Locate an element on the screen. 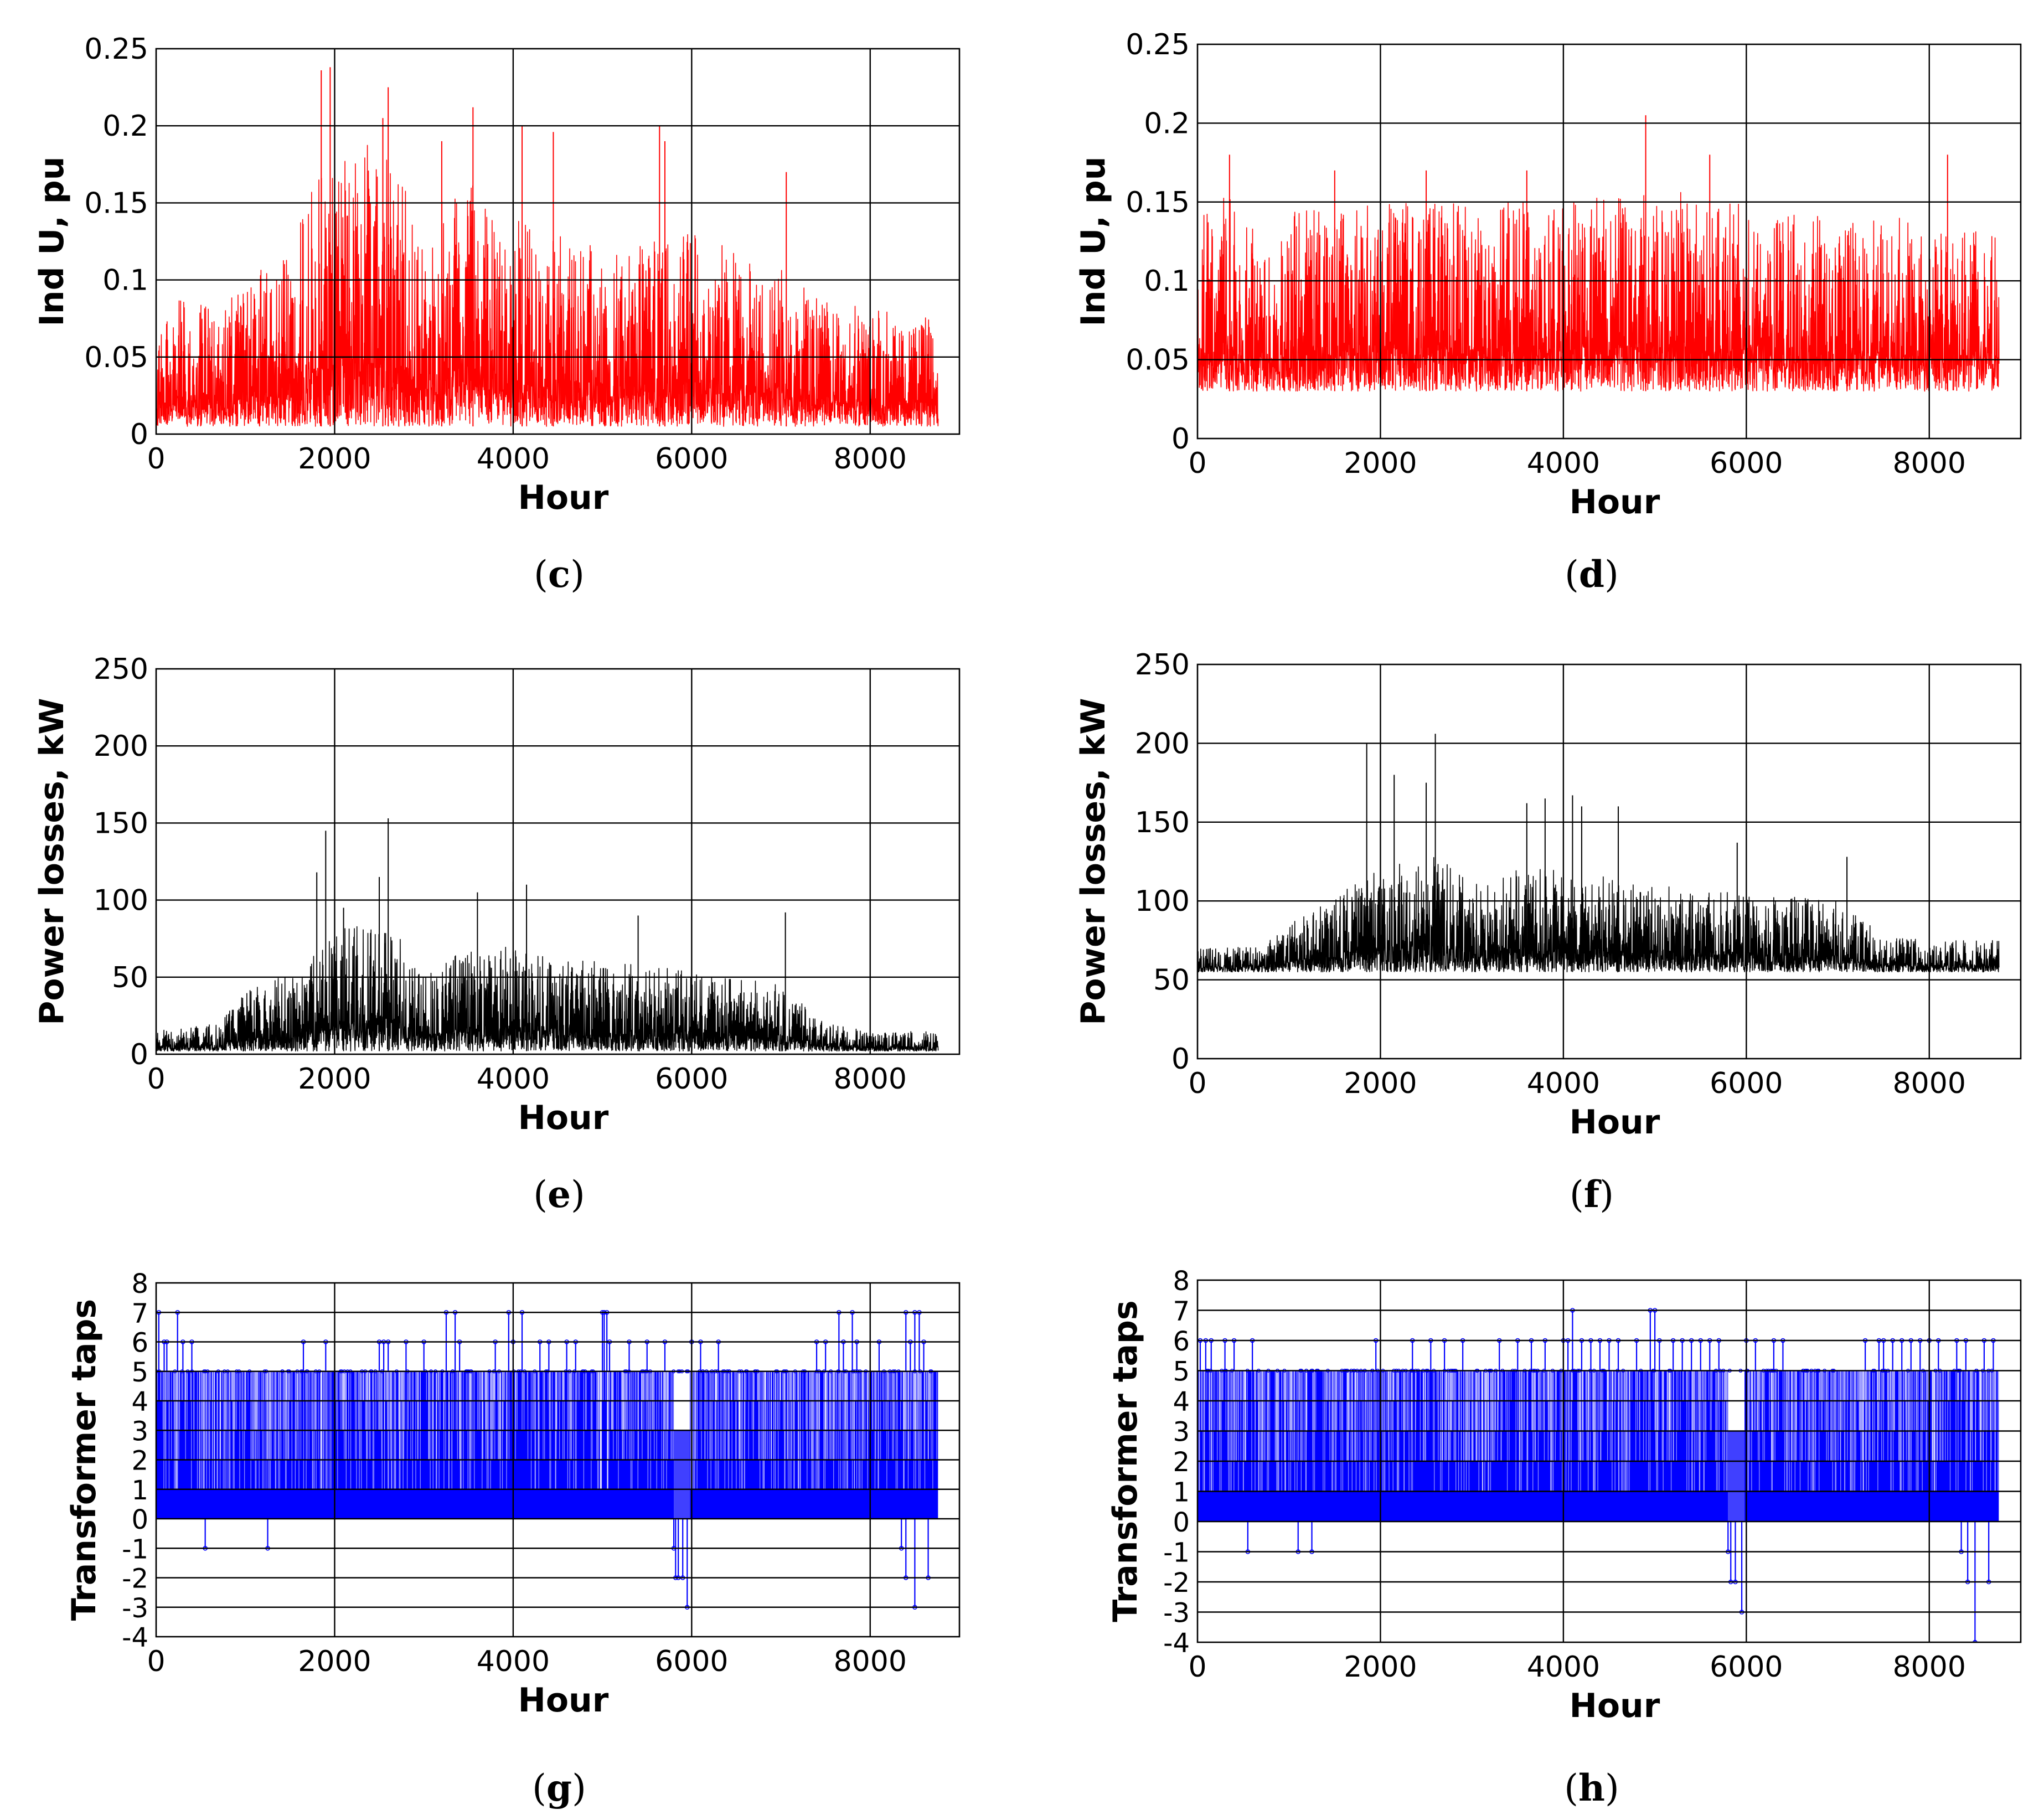  x-ticks-e: 0 2000 4000 6000 8000 is located at coordinates (526, 1080).